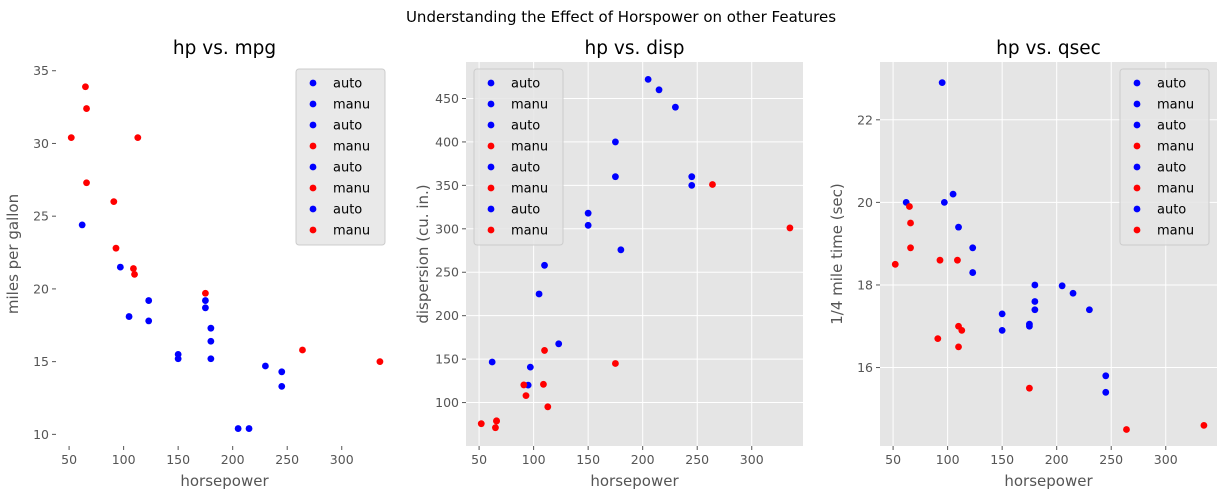 The image size is (1230, 499). Describe the element at coordinates (447, 228) in the screenshot. I see `y-tick-label: 300` at that location.